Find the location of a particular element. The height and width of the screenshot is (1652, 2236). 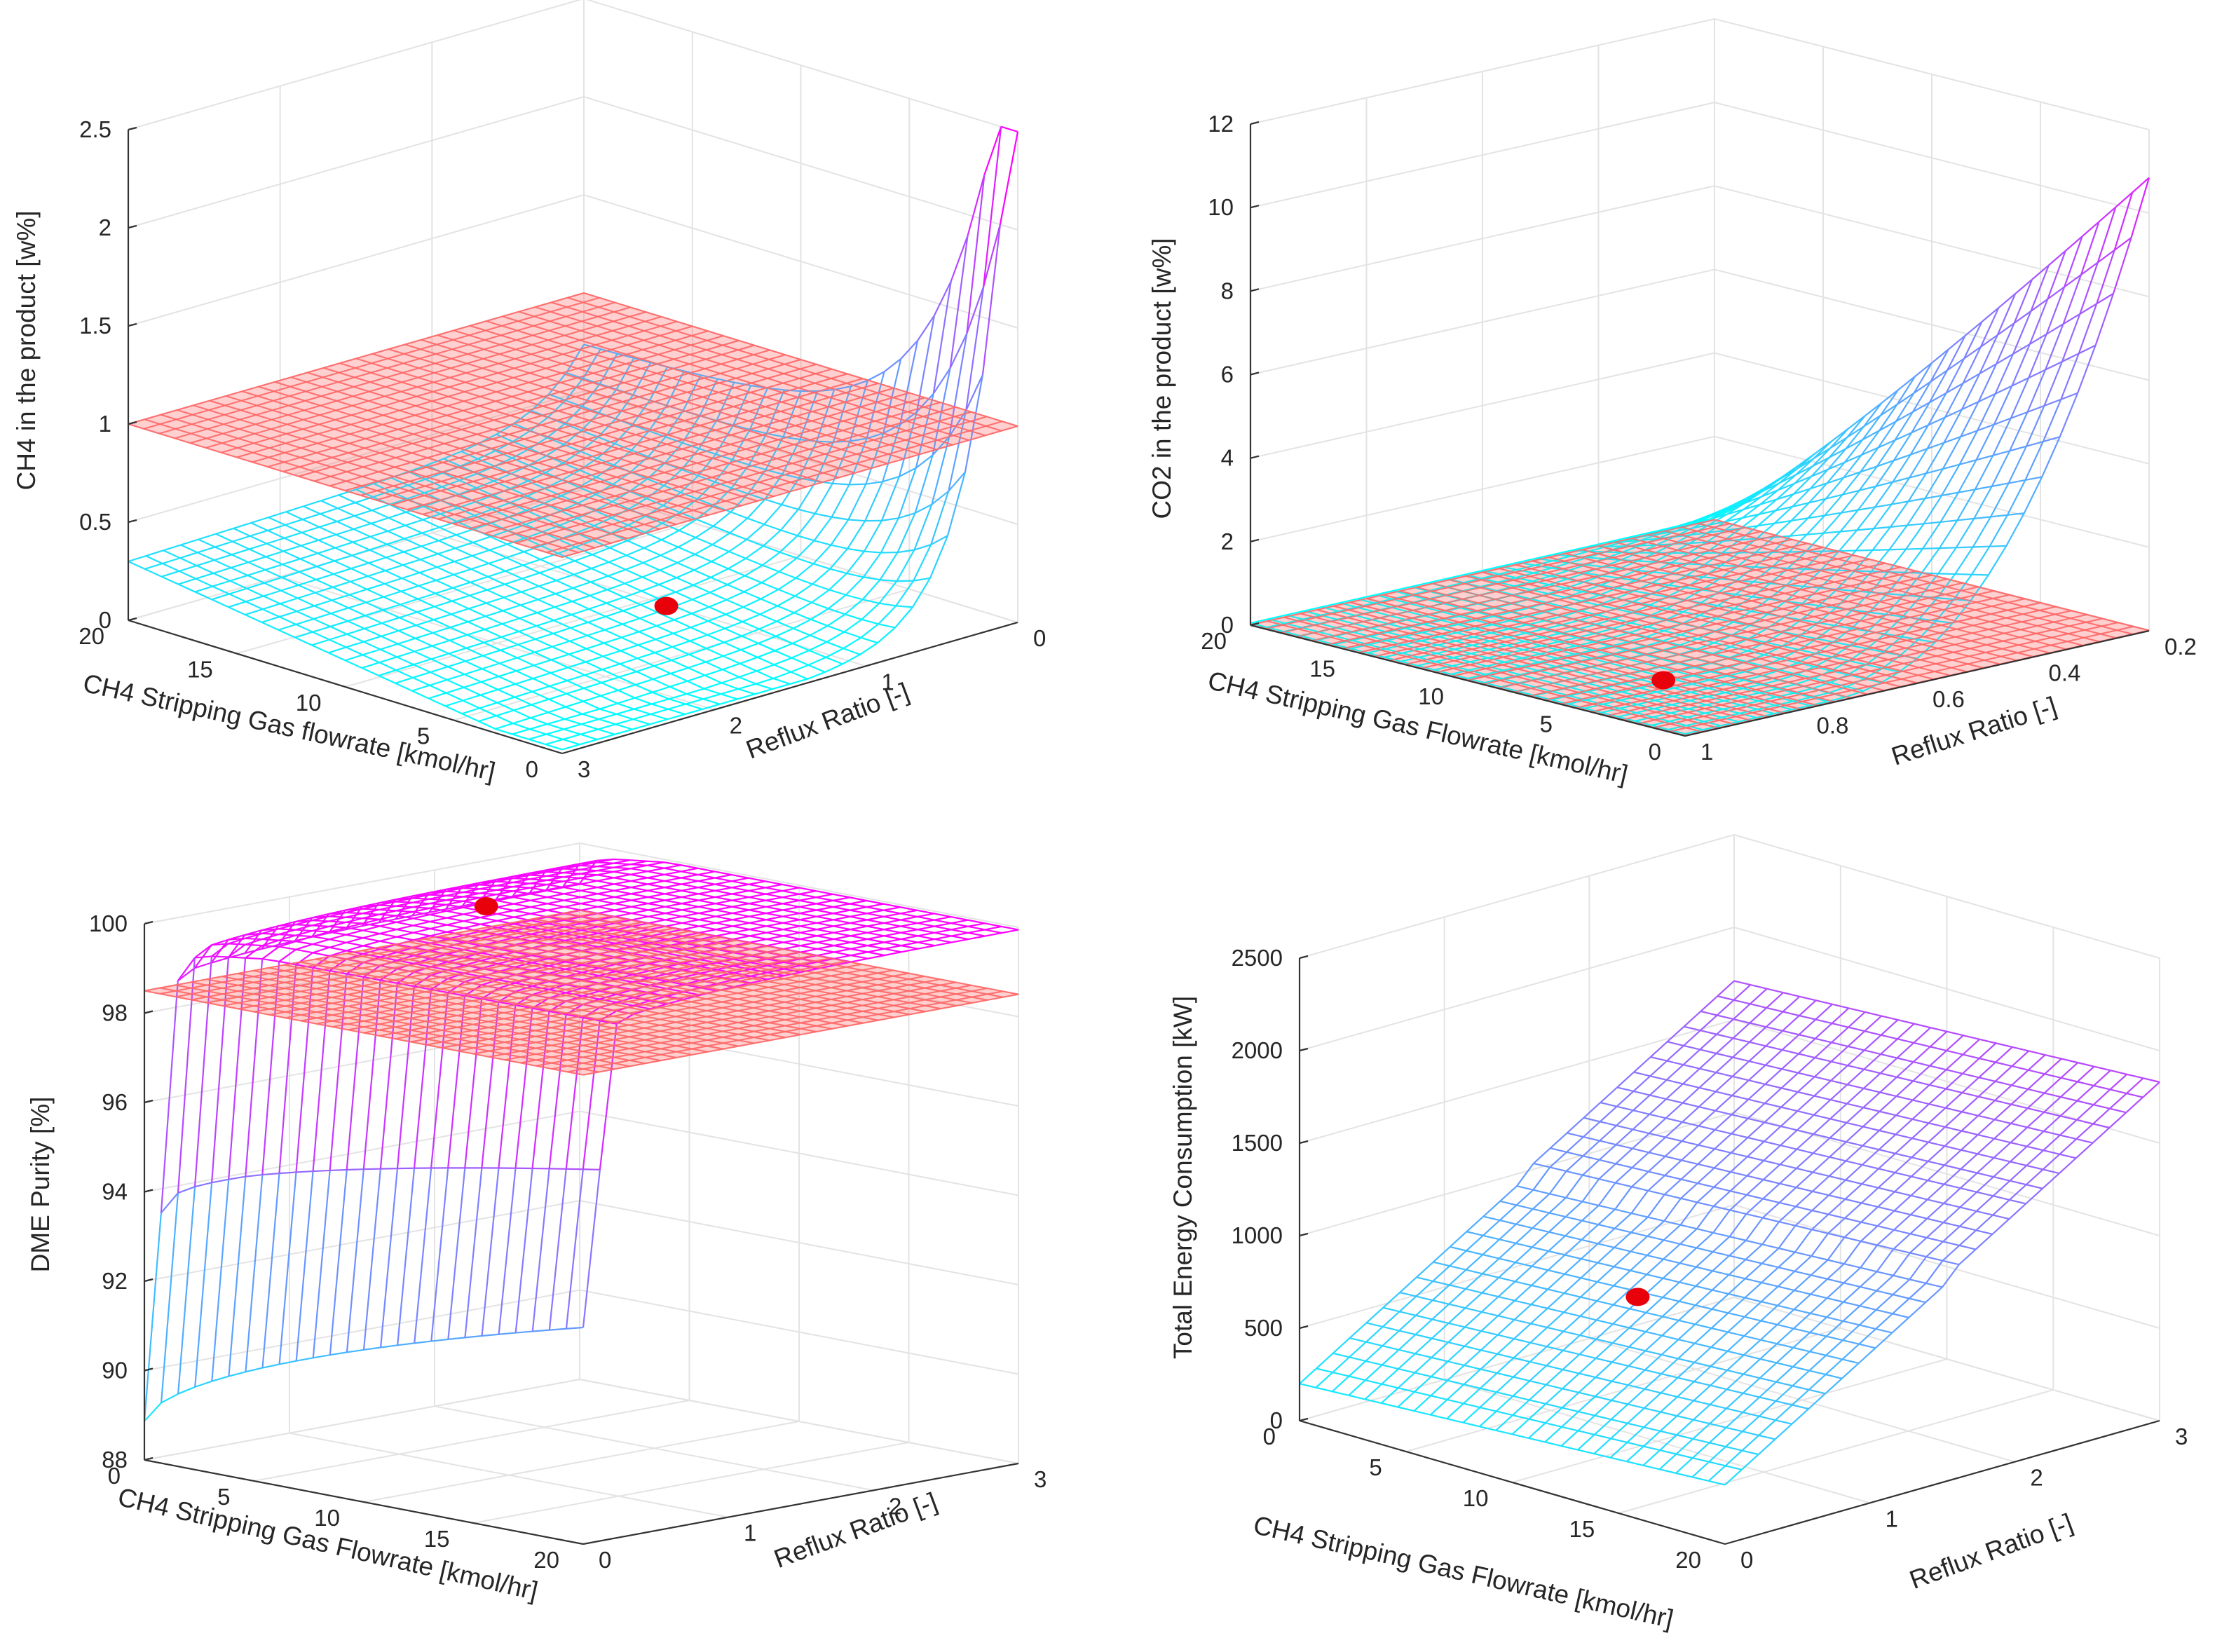

reflux-tick-label: 0 is located at coordinates (1039, 638).